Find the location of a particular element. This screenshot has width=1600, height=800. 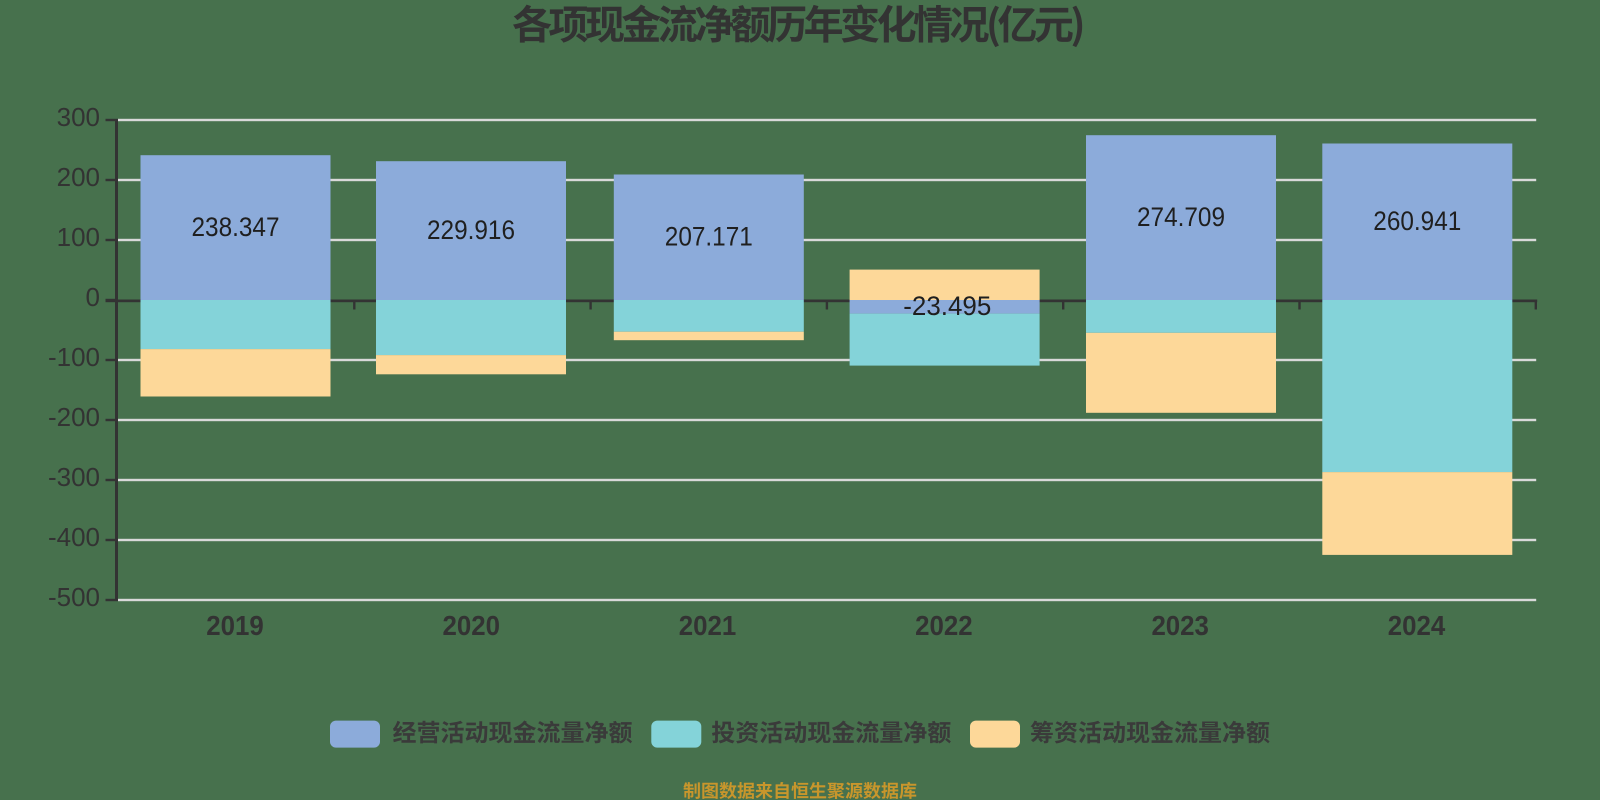

svg-text: -300 is located at coordinates (74, 477).